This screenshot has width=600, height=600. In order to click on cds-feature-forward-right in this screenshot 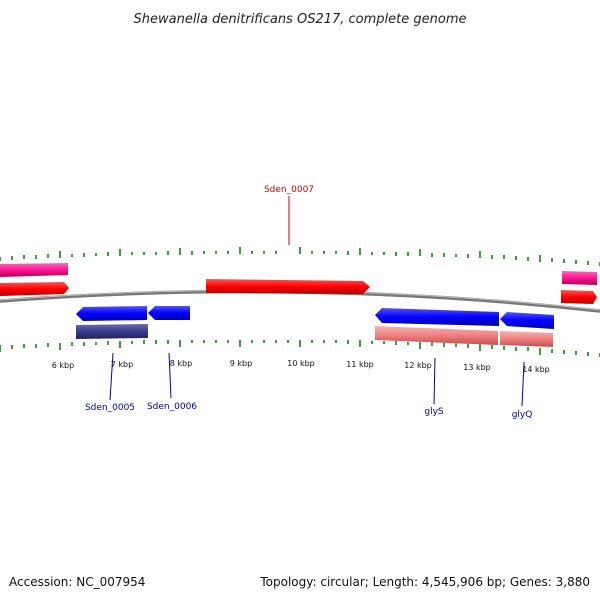, I will do `click(579, 297)`.